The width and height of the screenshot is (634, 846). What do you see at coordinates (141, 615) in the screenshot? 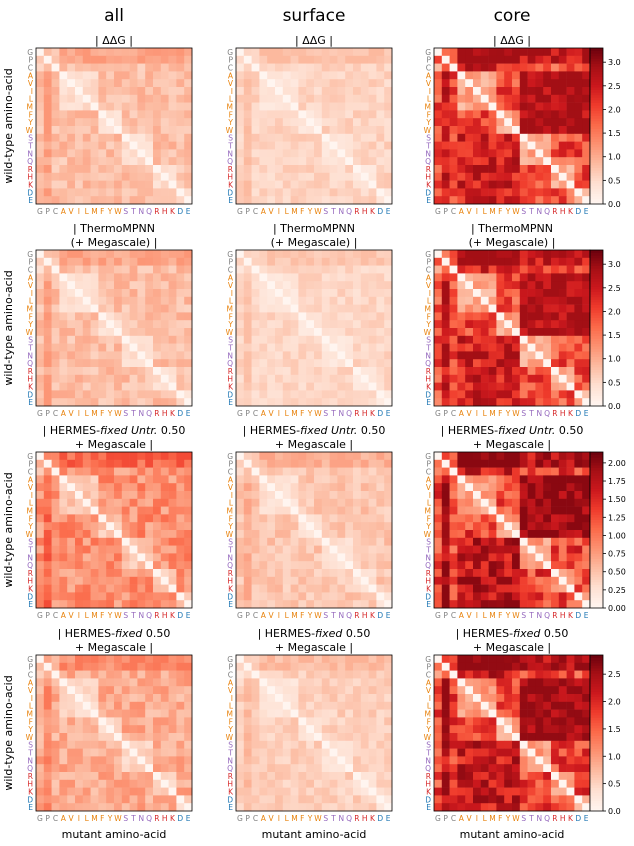
I see `x-tick-N: N` at bounding box center [141, 615].